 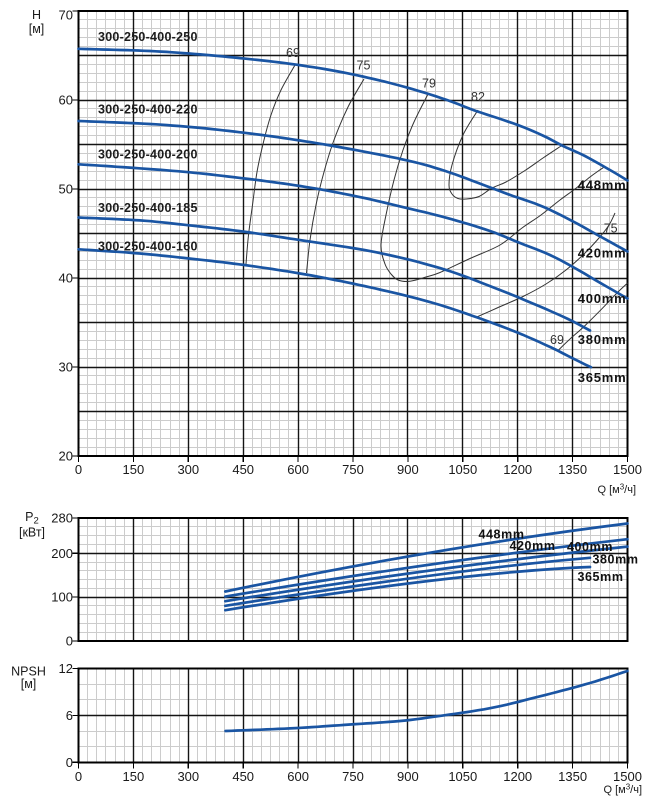 I want to click on svg-text: 200, so click(x=62, y=553).